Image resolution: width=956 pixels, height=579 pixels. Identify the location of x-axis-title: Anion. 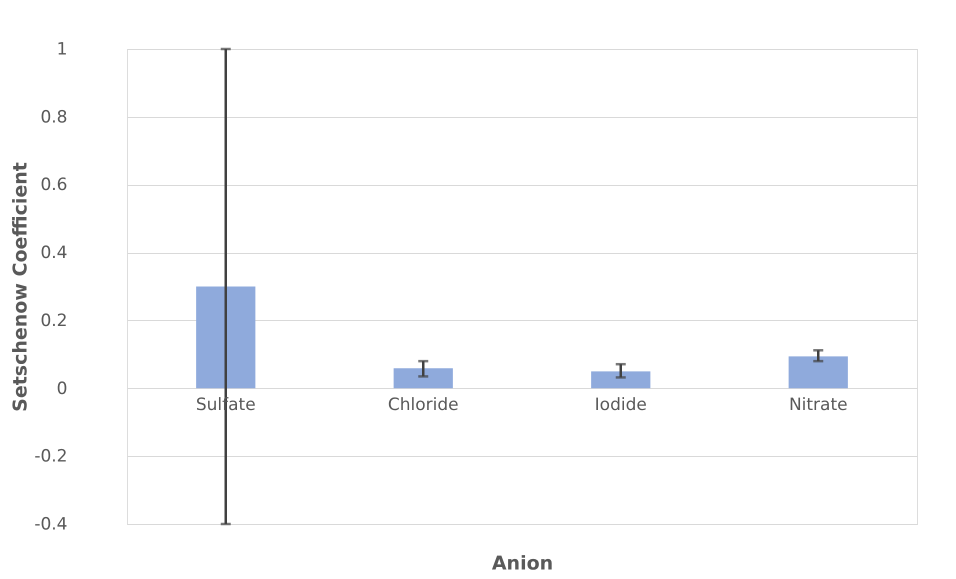
(523, 563).